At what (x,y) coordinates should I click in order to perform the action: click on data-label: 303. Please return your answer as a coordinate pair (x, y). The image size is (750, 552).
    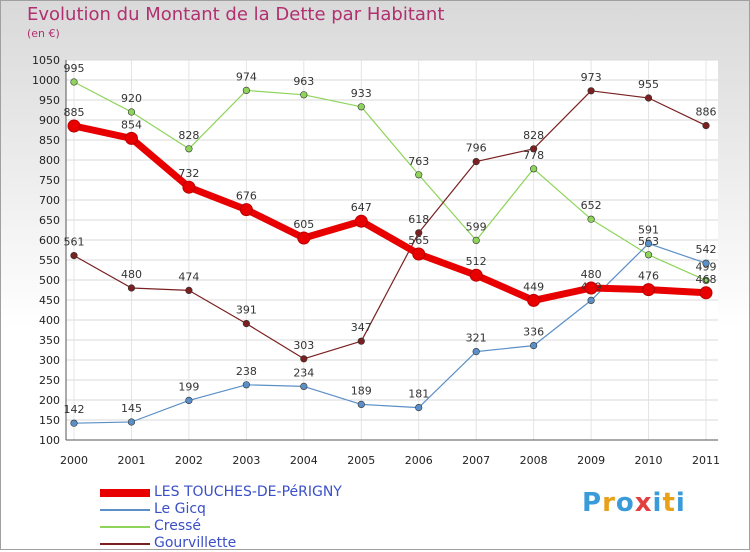
    Looking at the image, I should click on (303, 345).